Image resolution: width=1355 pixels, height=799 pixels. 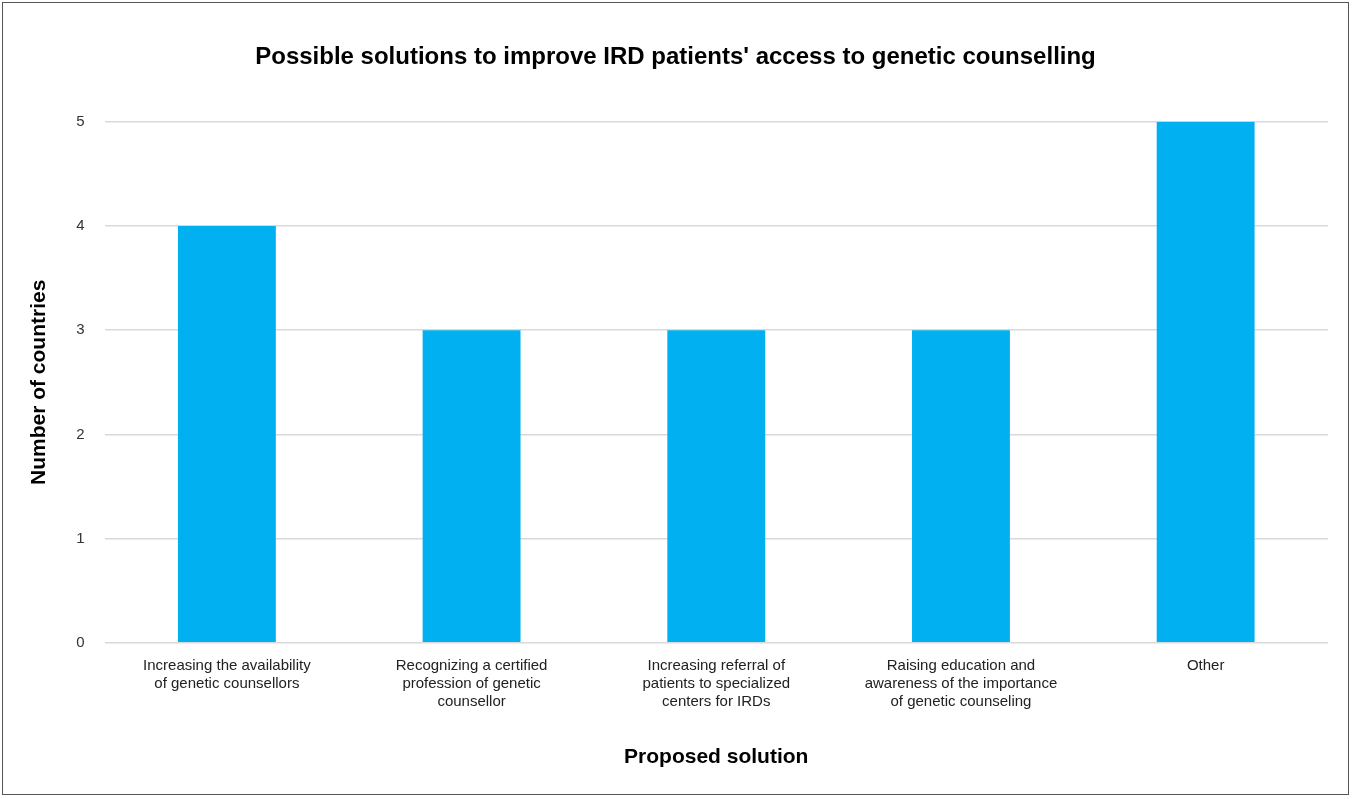 What do you see at coordinates (1205, 664) in the screenshot?
I see `x-tick-label: Other` at bounding box center [1205, 664].